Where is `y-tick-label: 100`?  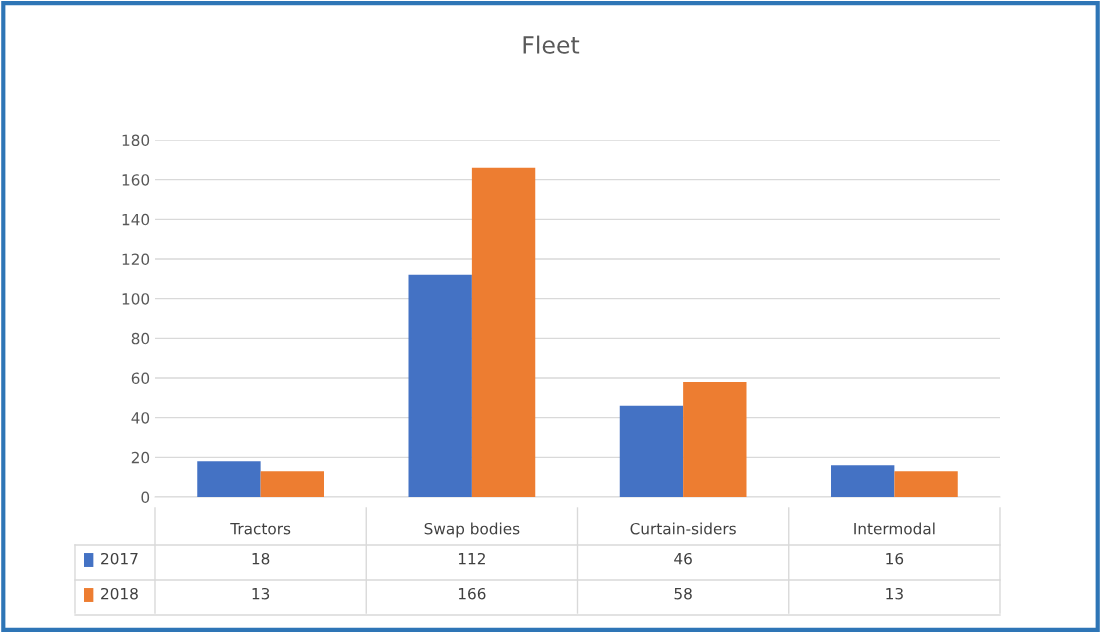 y-tick-label: 100 is located at coordinates (136, 299).